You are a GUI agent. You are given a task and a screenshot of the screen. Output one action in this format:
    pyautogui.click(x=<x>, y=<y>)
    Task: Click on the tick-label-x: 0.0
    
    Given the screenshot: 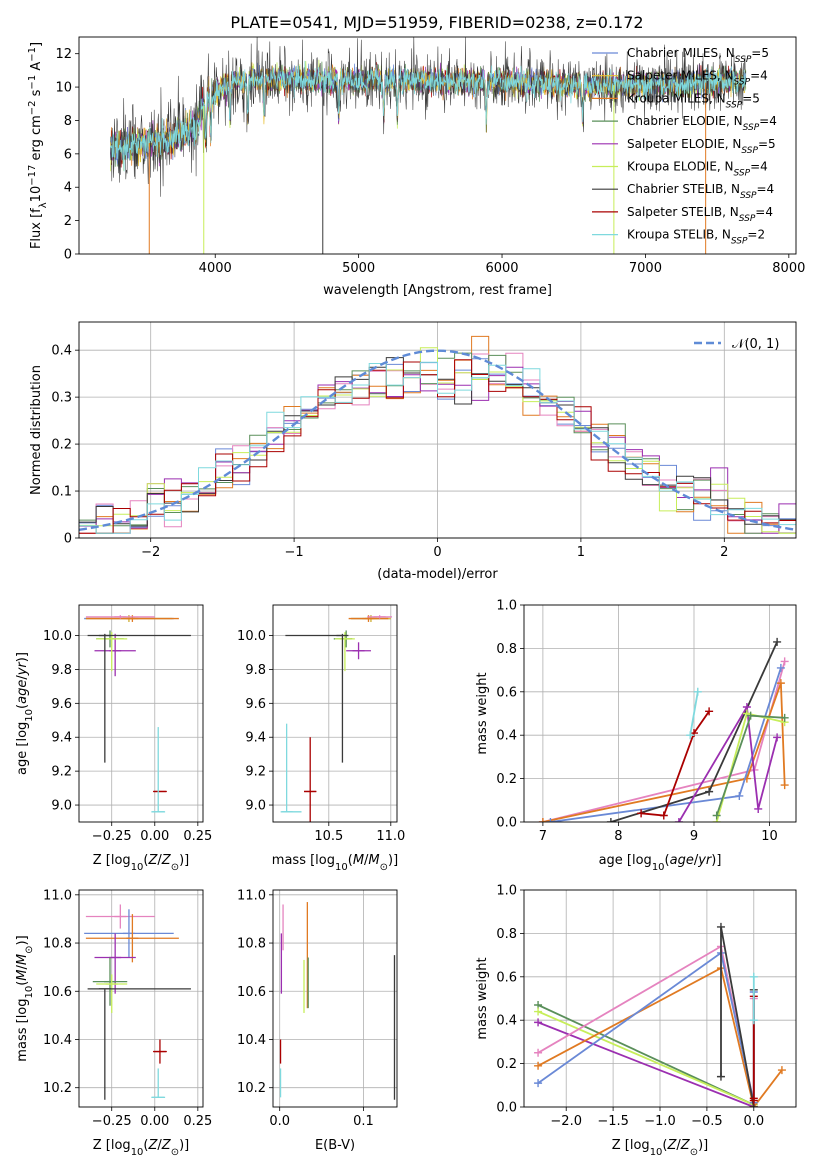 What is the action you would take?
    pyautogui.click(x=279, y=1121)
    